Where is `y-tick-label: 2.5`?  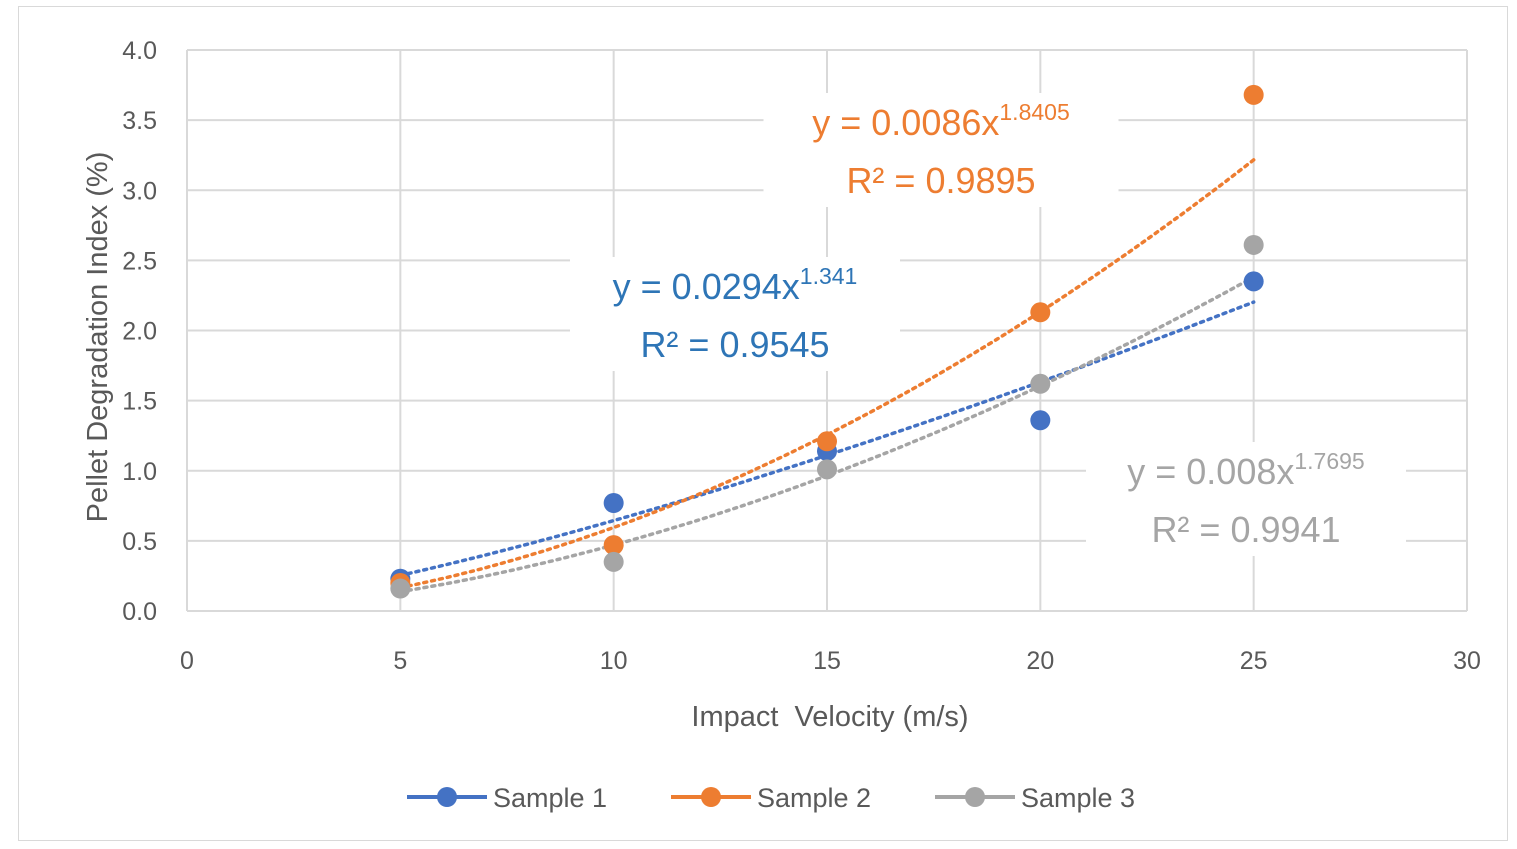 y-tick-label: 2.5 is located at coordinates (139, 261).